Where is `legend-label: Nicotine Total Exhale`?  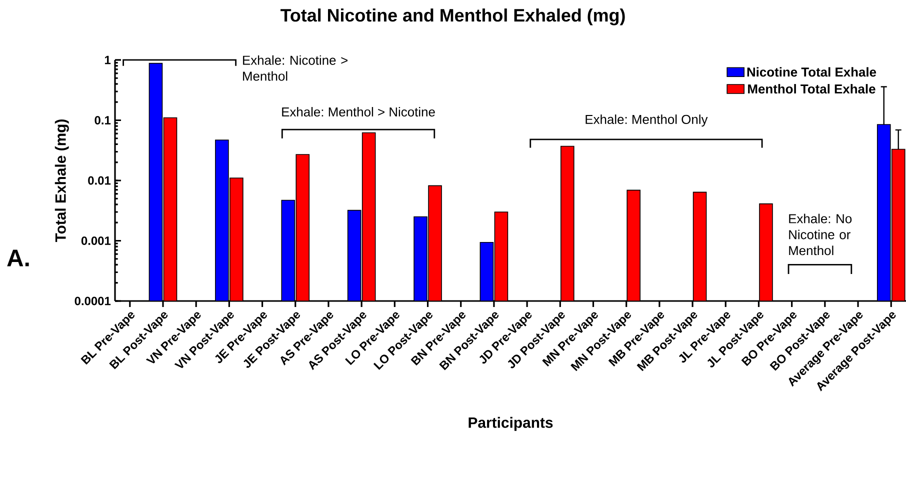
legend-label: Nicotine Total Exhale is located at coordinates (811, 72).